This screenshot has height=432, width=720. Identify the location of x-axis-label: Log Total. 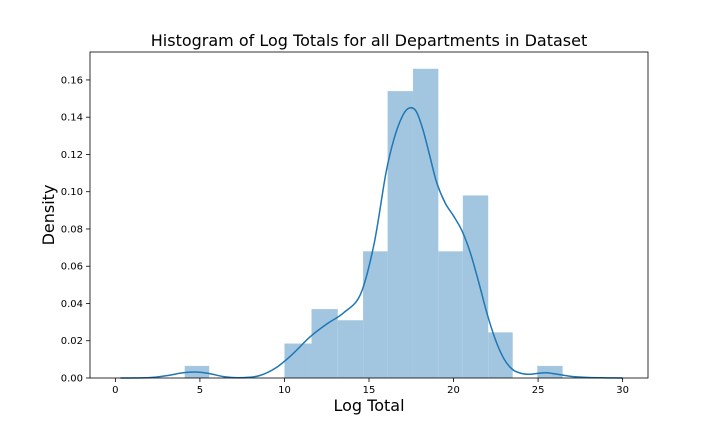
(368, 405).